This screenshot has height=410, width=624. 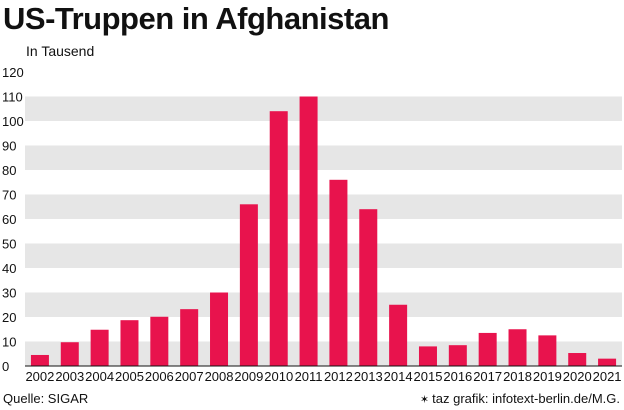 What do you see at coordinates (308, 231) in the screenshot?
I see `bar-2011` at bounding box center [308, 231].